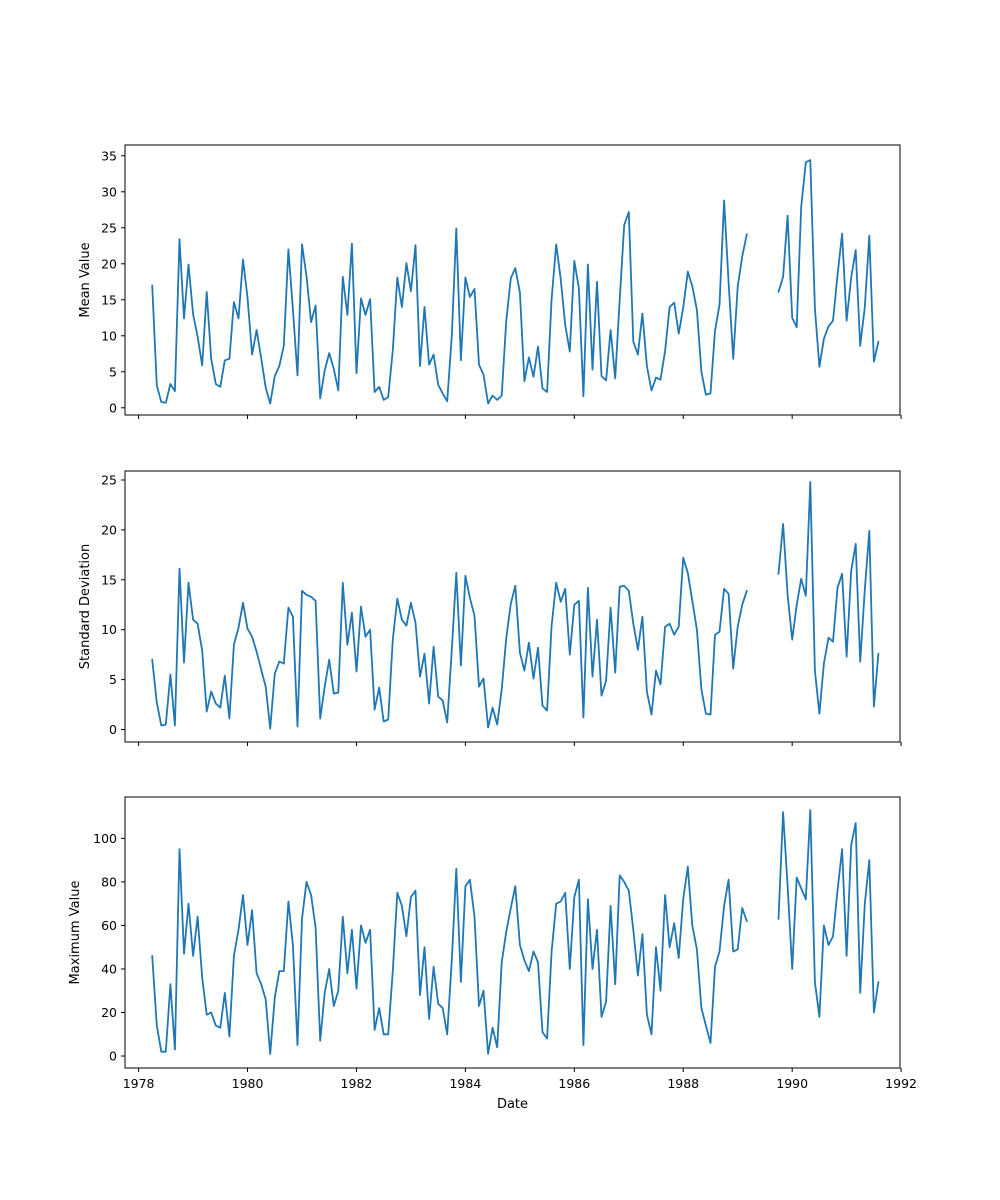  Describe the element at coordinates (109, 925) in the screenshot. I see `y-tick-label: 60` at that location.